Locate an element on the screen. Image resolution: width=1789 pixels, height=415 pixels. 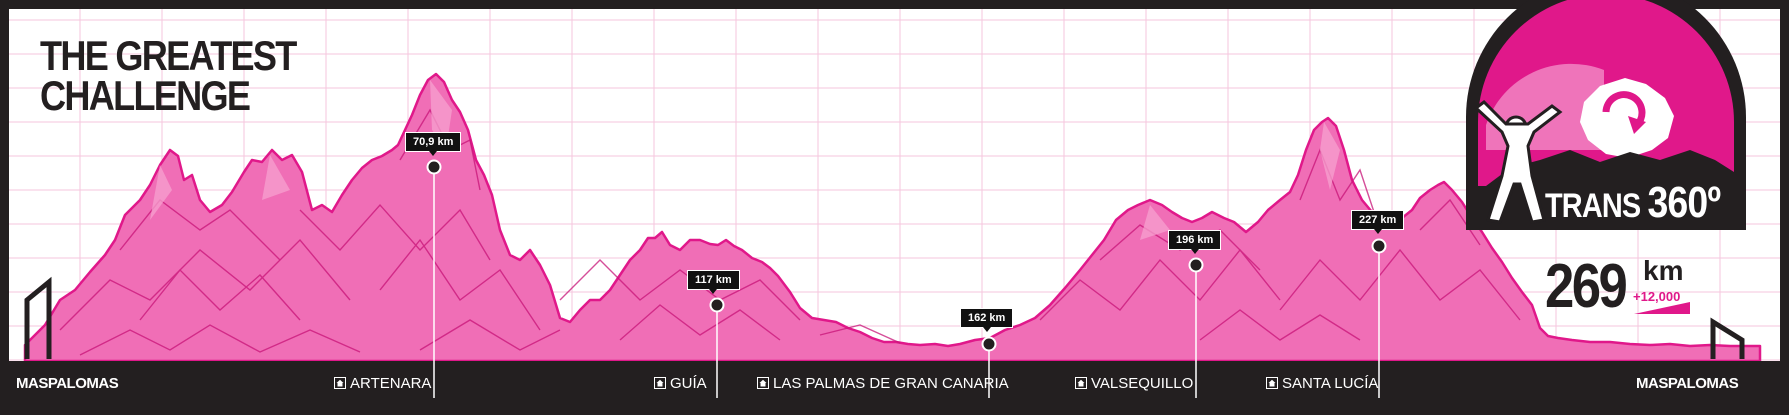
elevation-gain: +12,000 is located at coordinates (1657, 296).